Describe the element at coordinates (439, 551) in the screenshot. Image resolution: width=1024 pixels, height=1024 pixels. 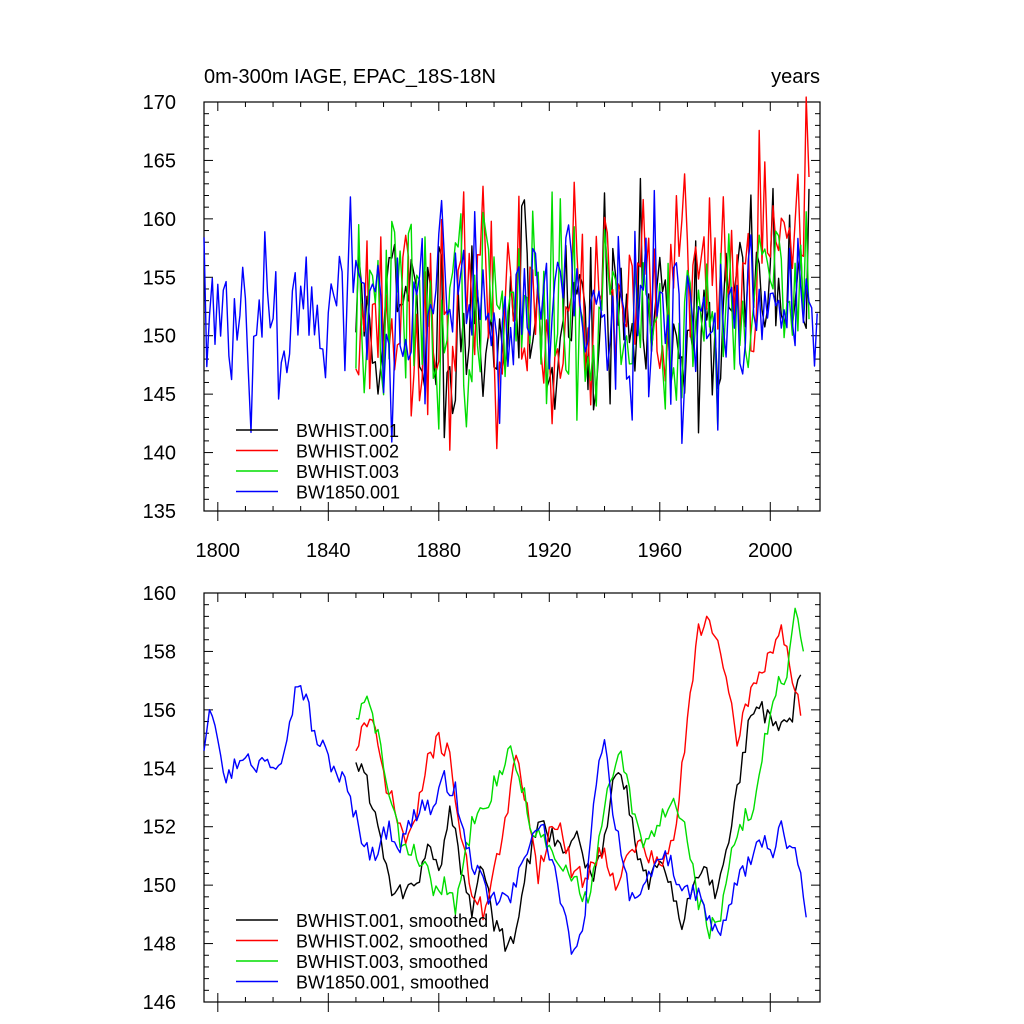
I see `x-tick-label: 1880` at that location.